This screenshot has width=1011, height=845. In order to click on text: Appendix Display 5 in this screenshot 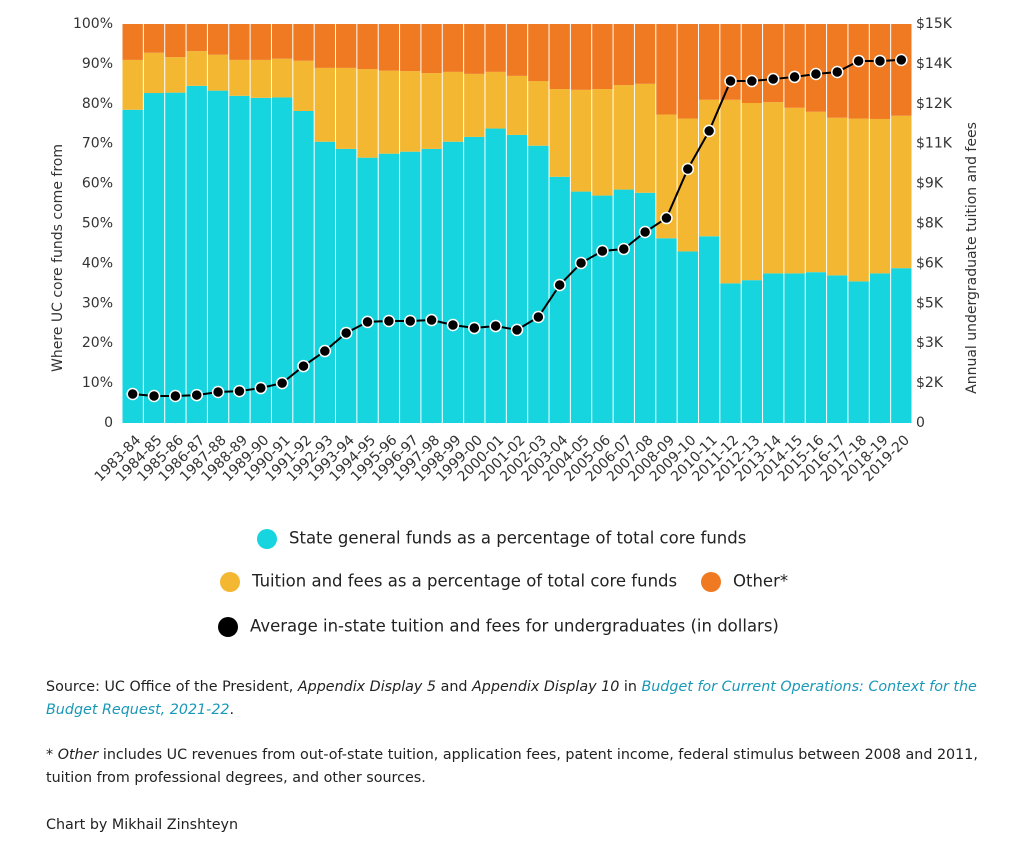, I will do `click(367, 687)`.